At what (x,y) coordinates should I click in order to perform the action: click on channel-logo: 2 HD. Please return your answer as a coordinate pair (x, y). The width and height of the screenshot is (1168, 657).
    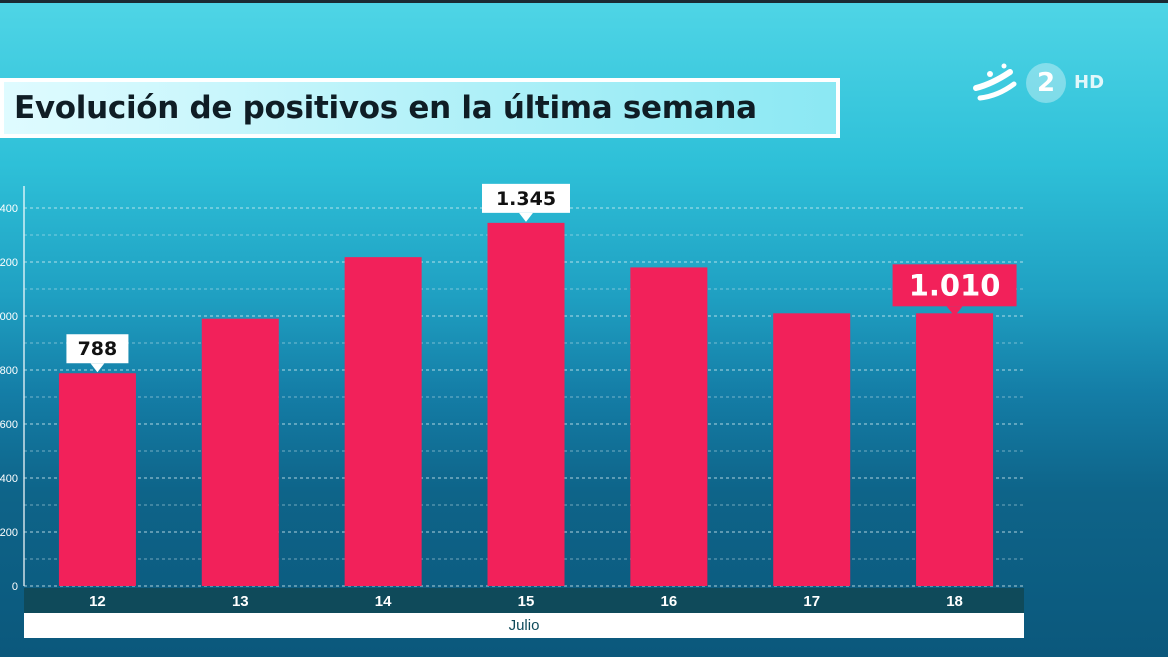
    Looking at the image, I should click on (1045, 83).